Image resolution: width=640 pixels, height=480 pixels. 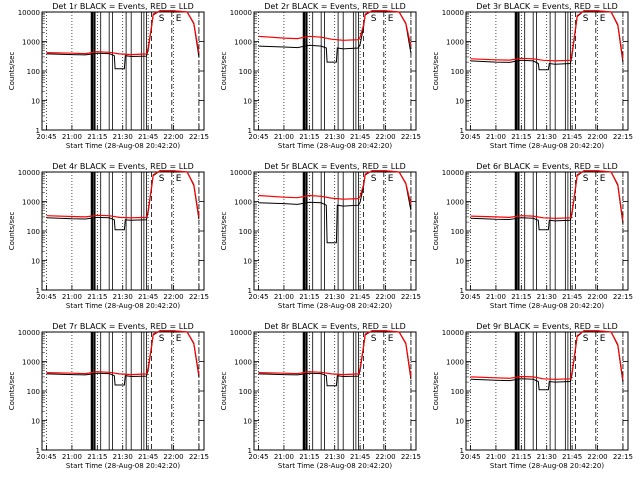 I want to click on chart-title: Det 8r BLACK = Events, RED = LLD, so click(x=335, y=326).